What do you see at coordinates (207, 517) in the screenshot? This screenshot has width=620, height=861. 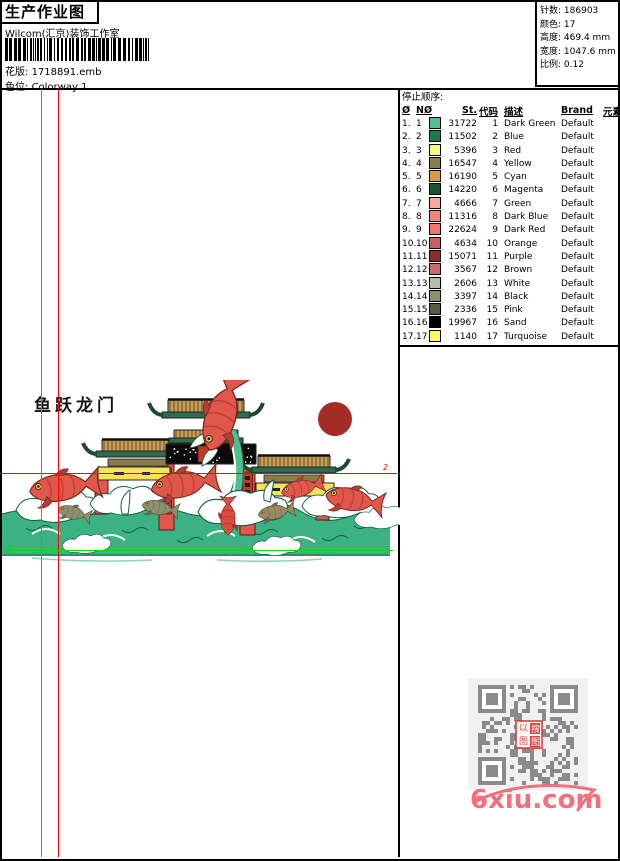 I see `foam-splashes` at bounding box center [207, 517].